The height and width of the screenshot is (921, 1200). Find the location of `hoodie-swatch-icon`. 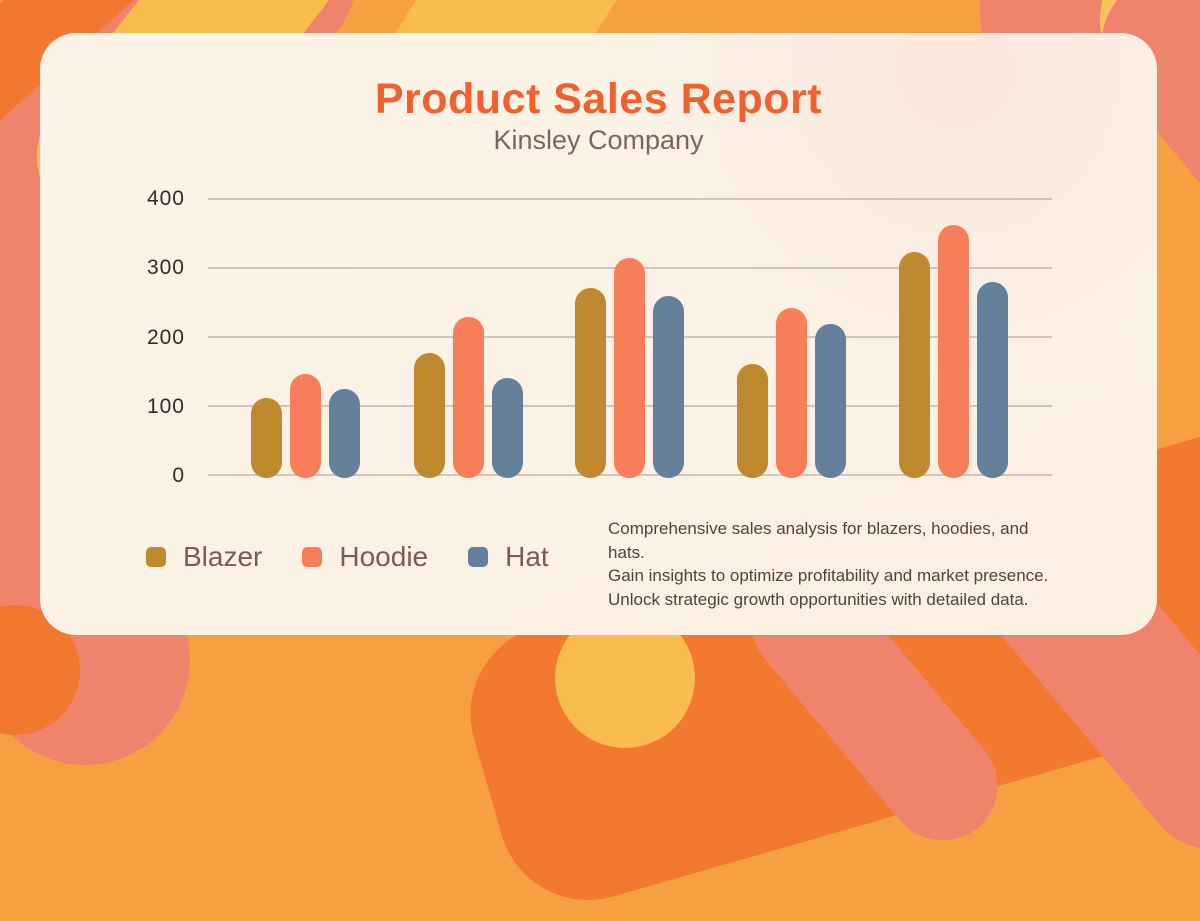

hoodie-swatch-icon is located at coordinates (312, 557).